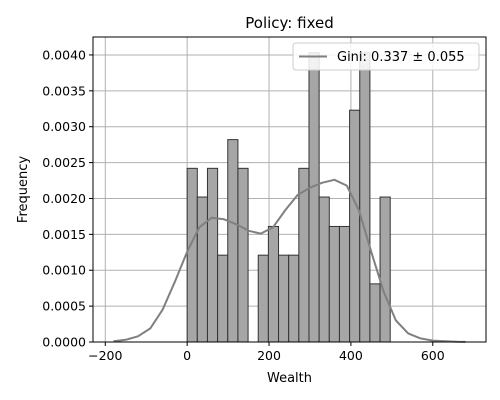 Image resolution: width=500 pixels, height=400 pixels. Describe the element at coordinates (64, 270) in the screenshot. I see `y-tick-label: 0.0010` at that location.